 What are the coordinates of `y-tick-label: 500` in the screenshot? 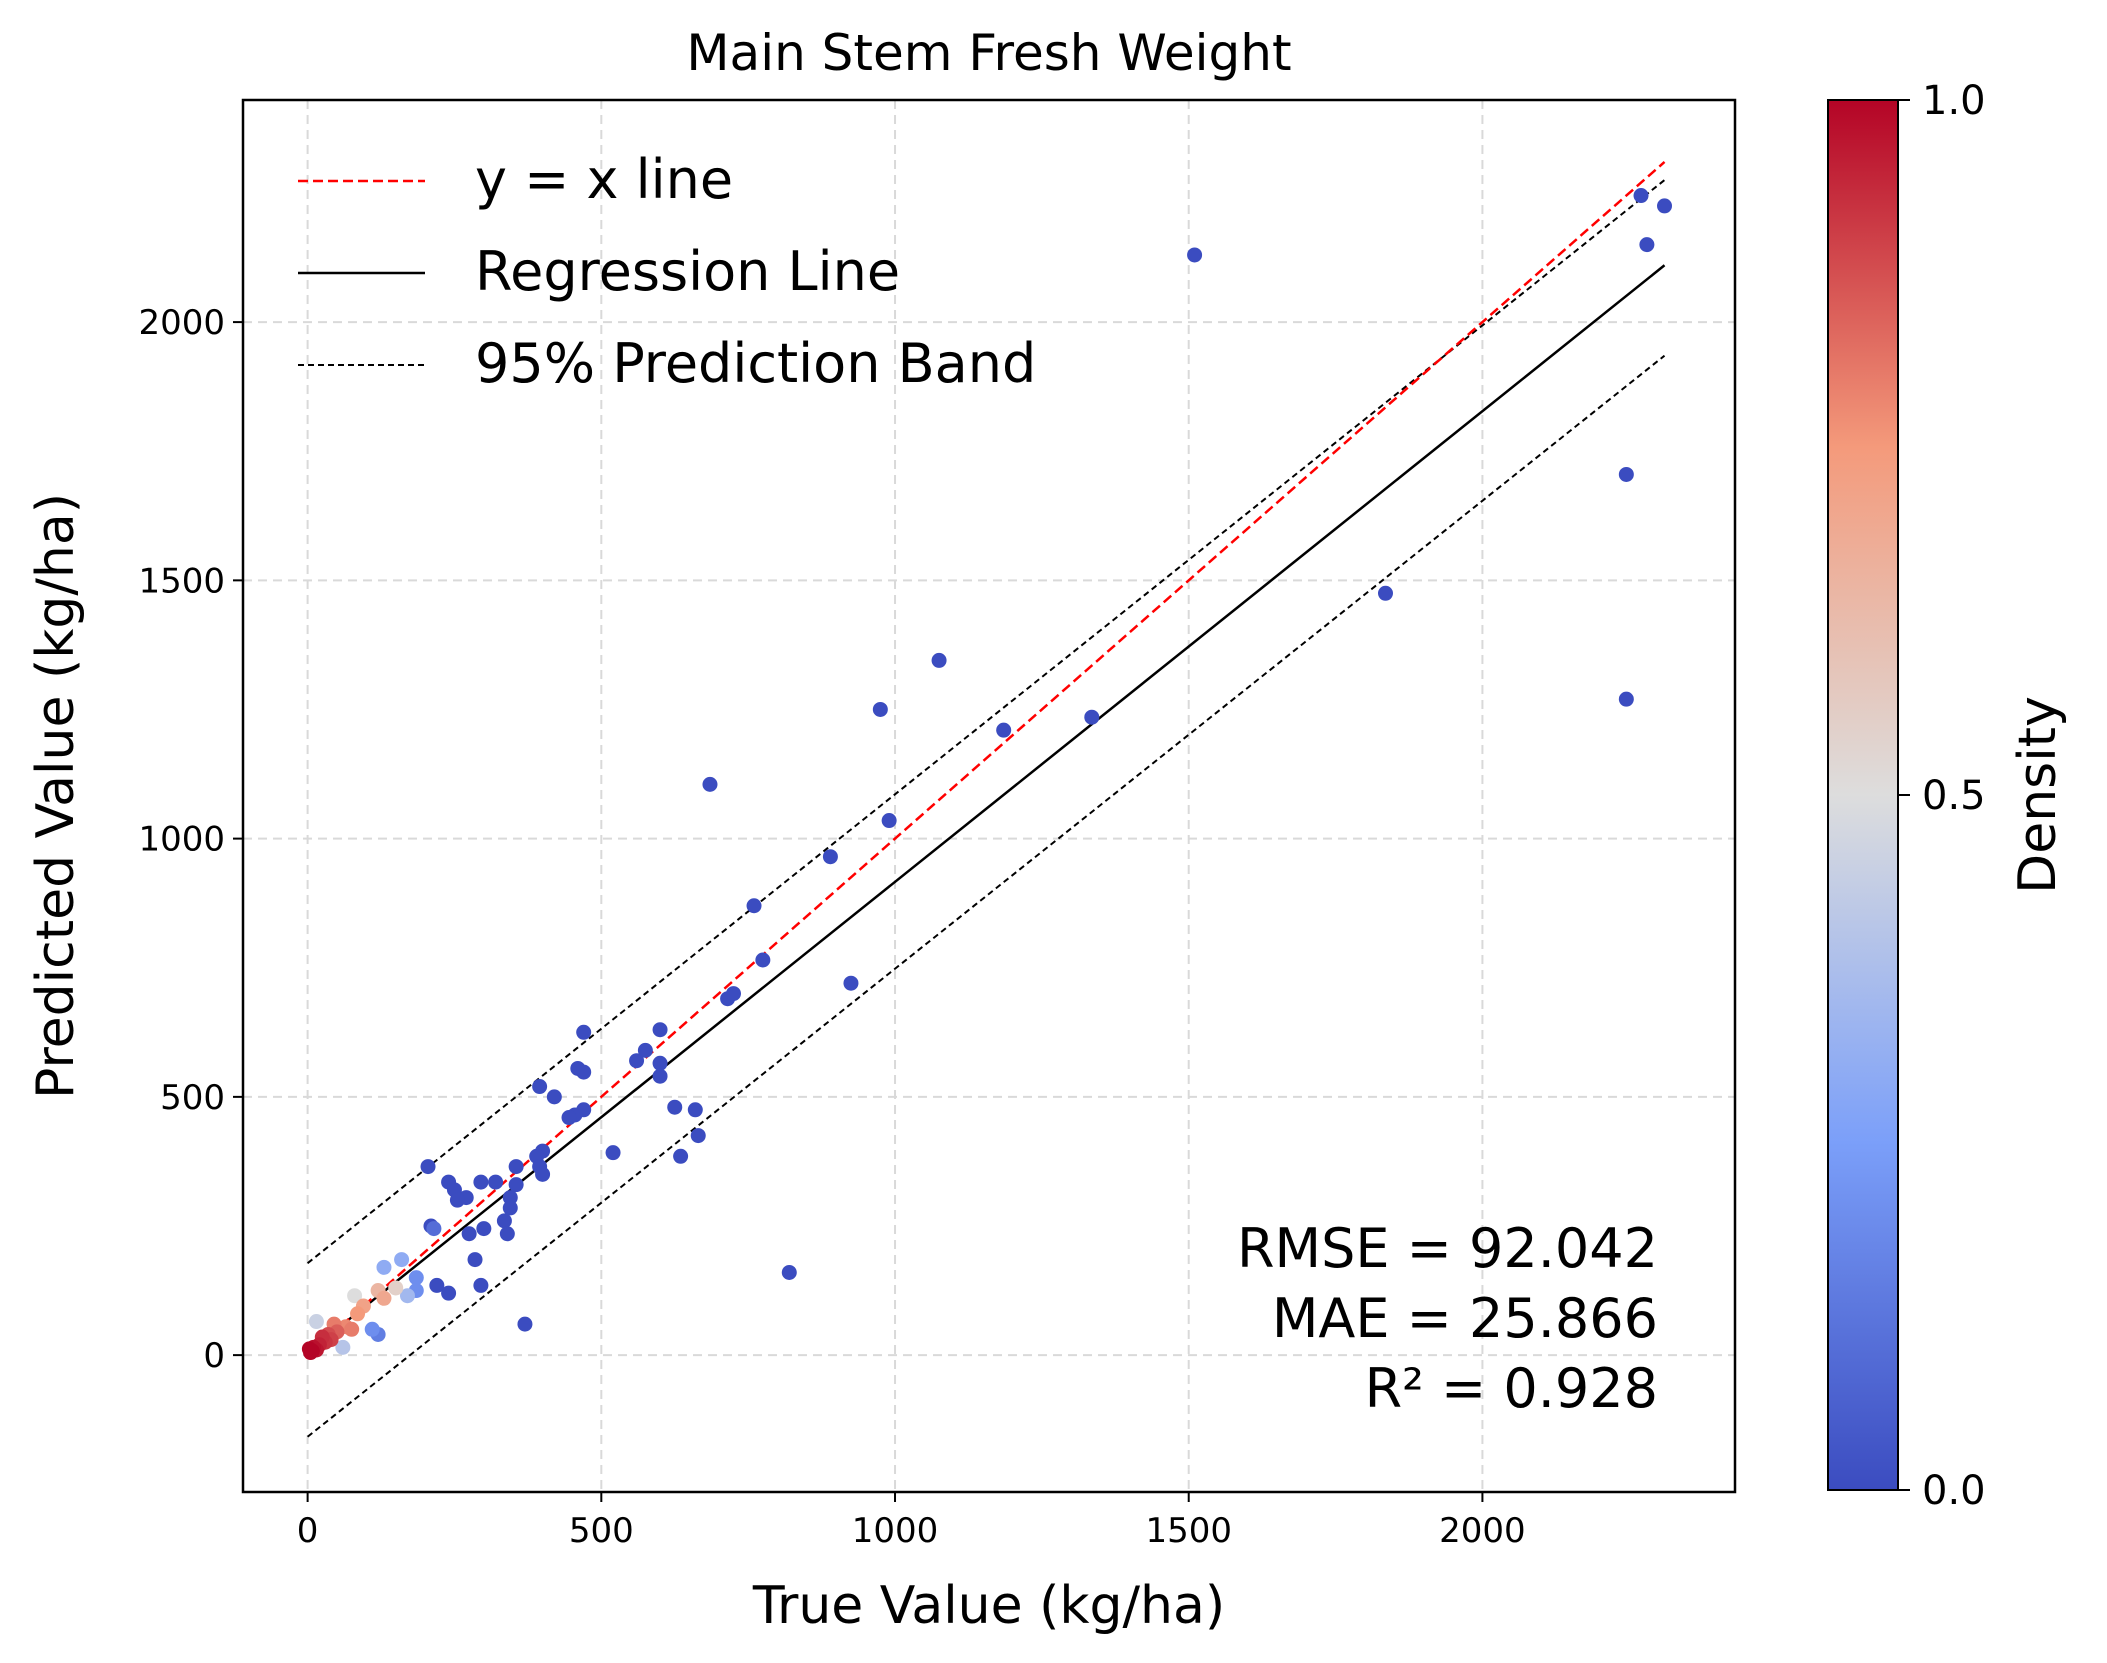 It's located at (192, 1098).